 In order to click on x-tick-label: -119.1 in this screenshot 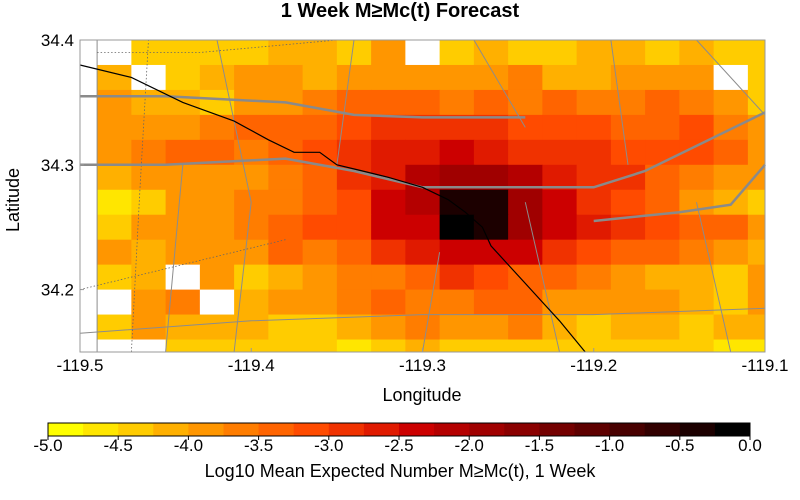, I will do `click(765, 365)`.